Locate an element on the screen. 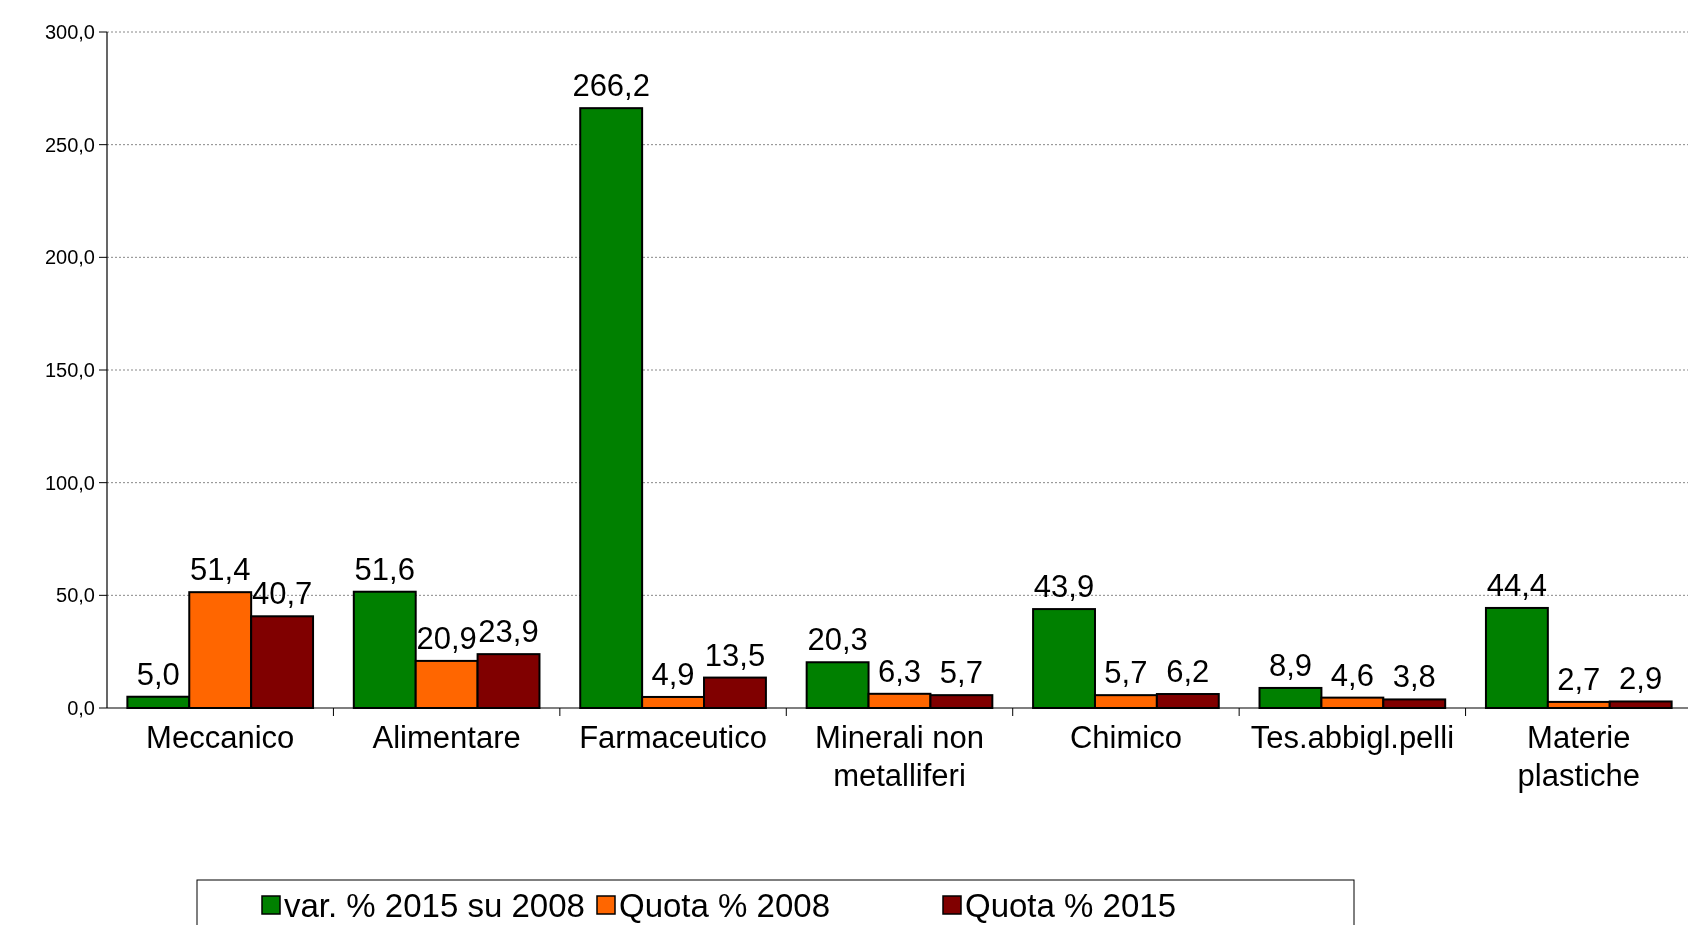 The image size is (1688, 925). x-tick-label: Materie plastiche is located at coordinates (1578, 756).